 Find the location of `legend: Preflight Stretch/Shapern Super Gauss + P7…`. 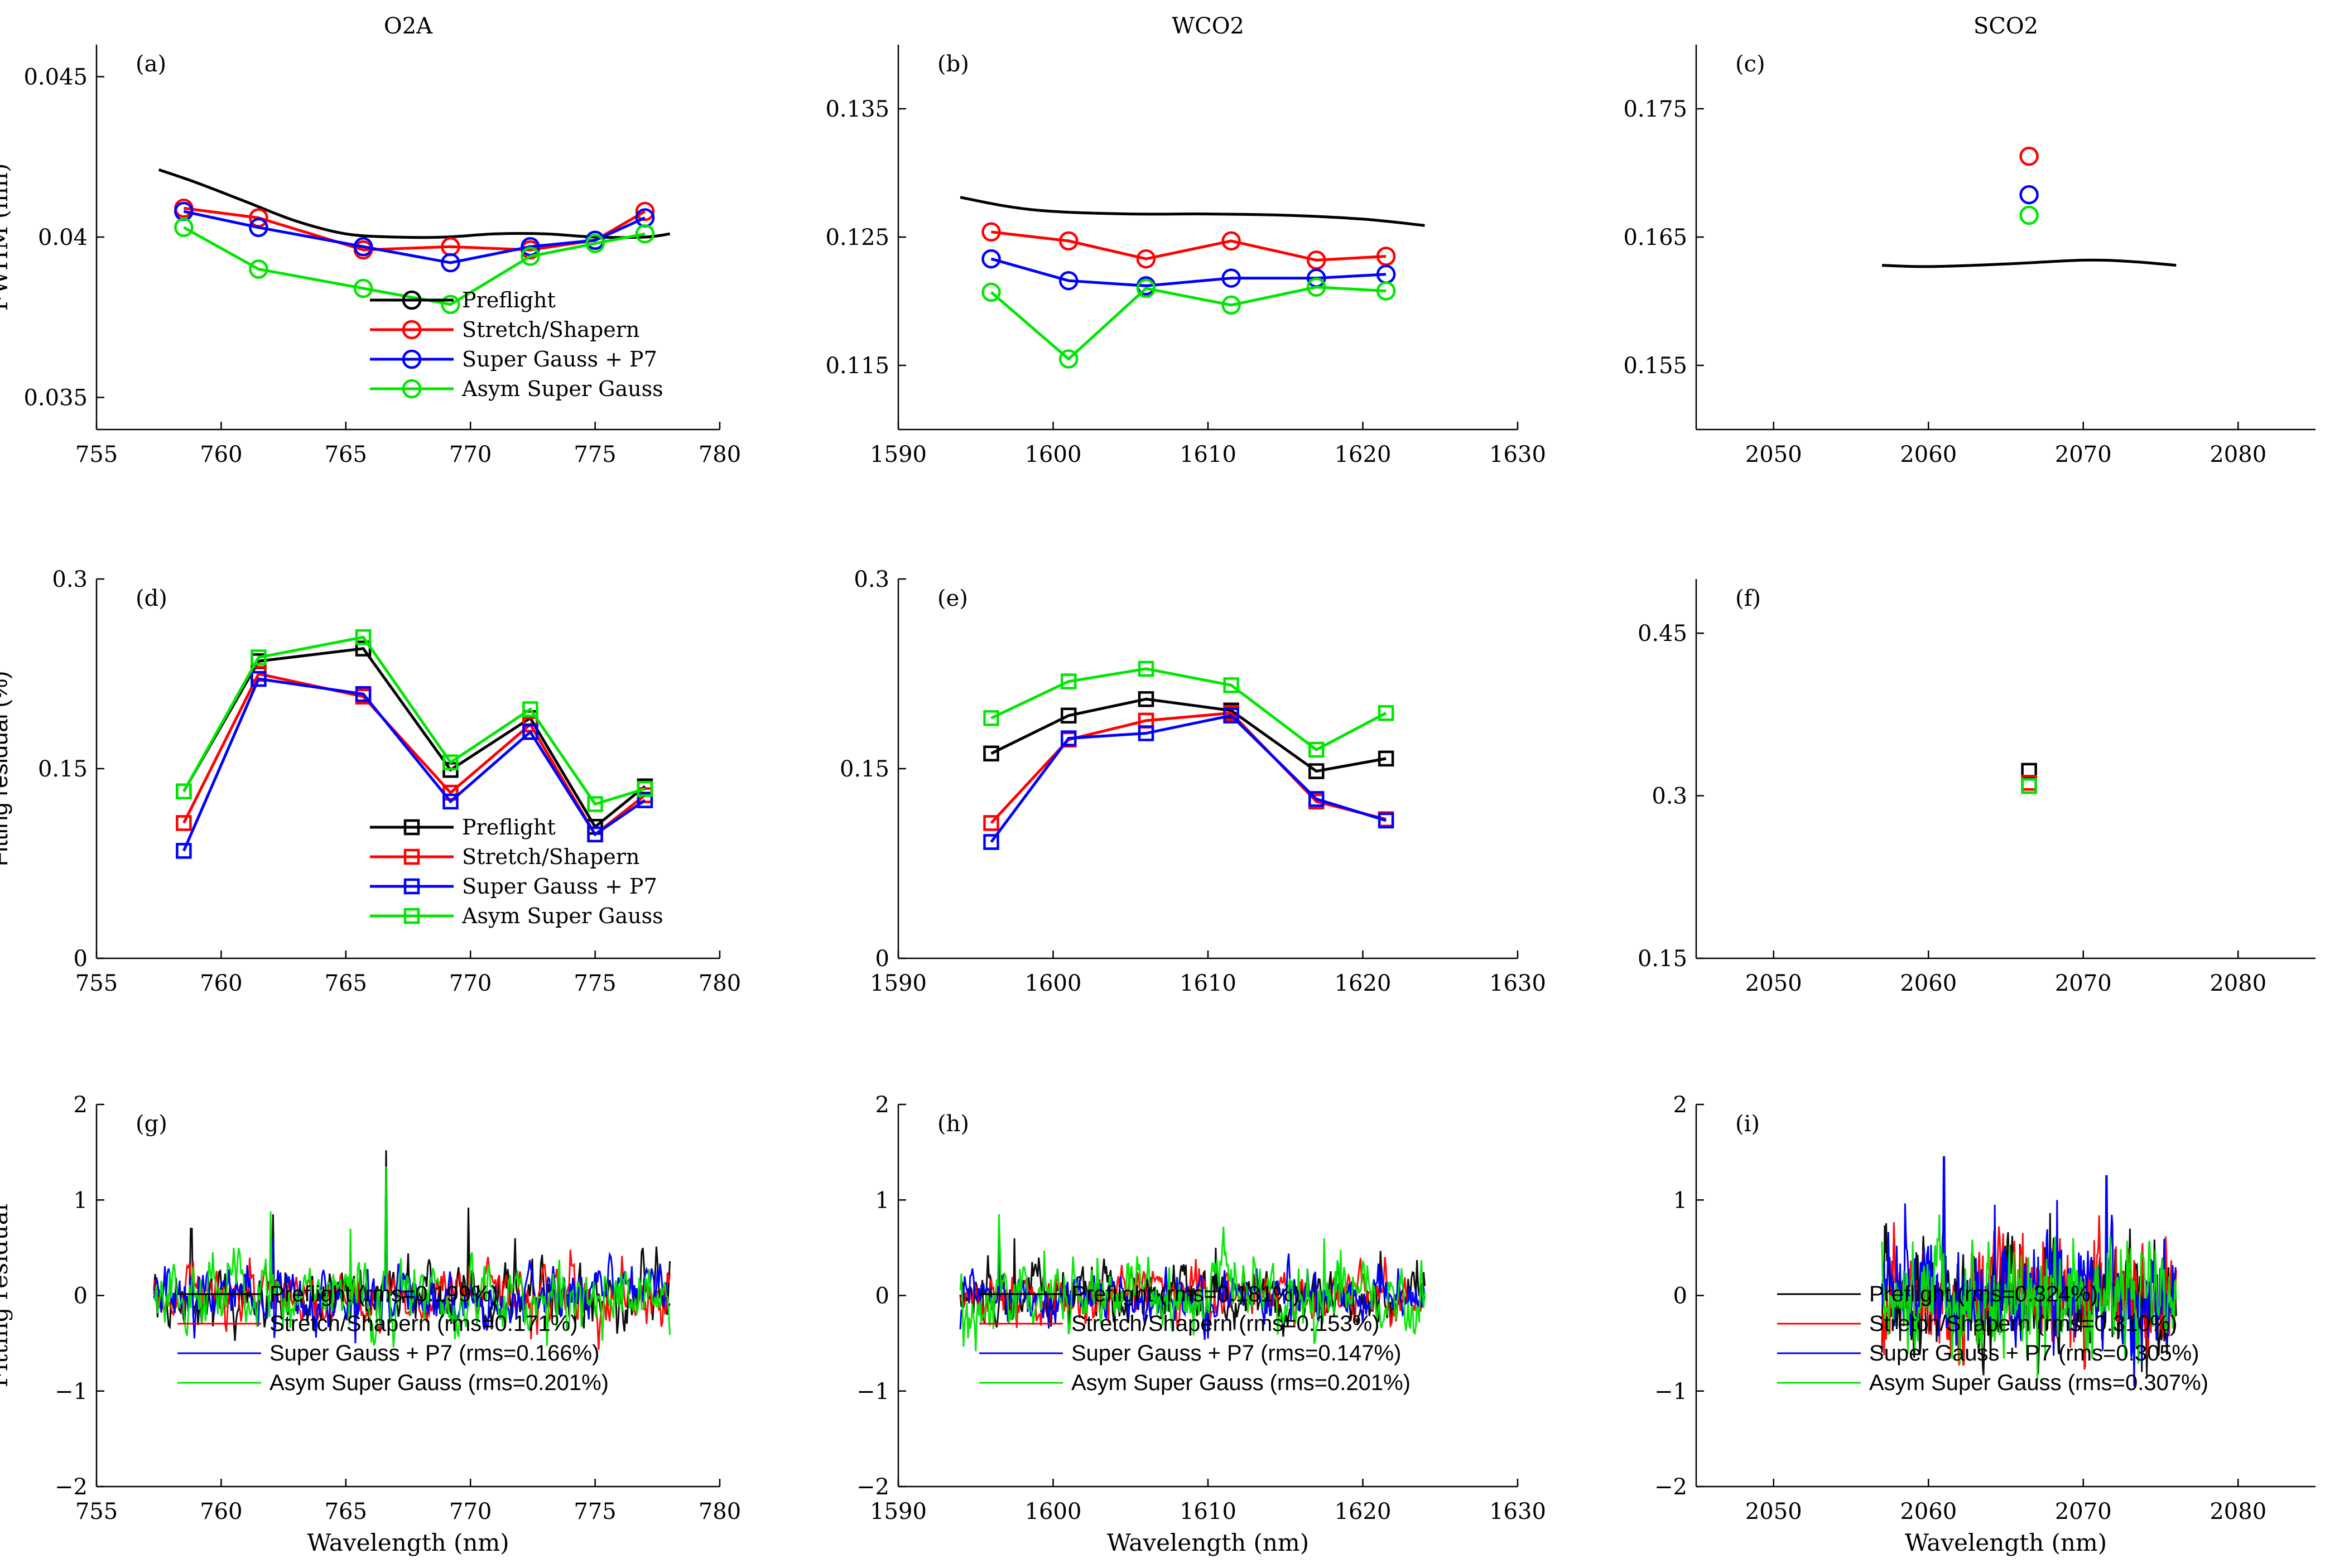

legend: Preflight Stretch/Shapern Super Gauss + P7… is located at coordinates (516, 345).